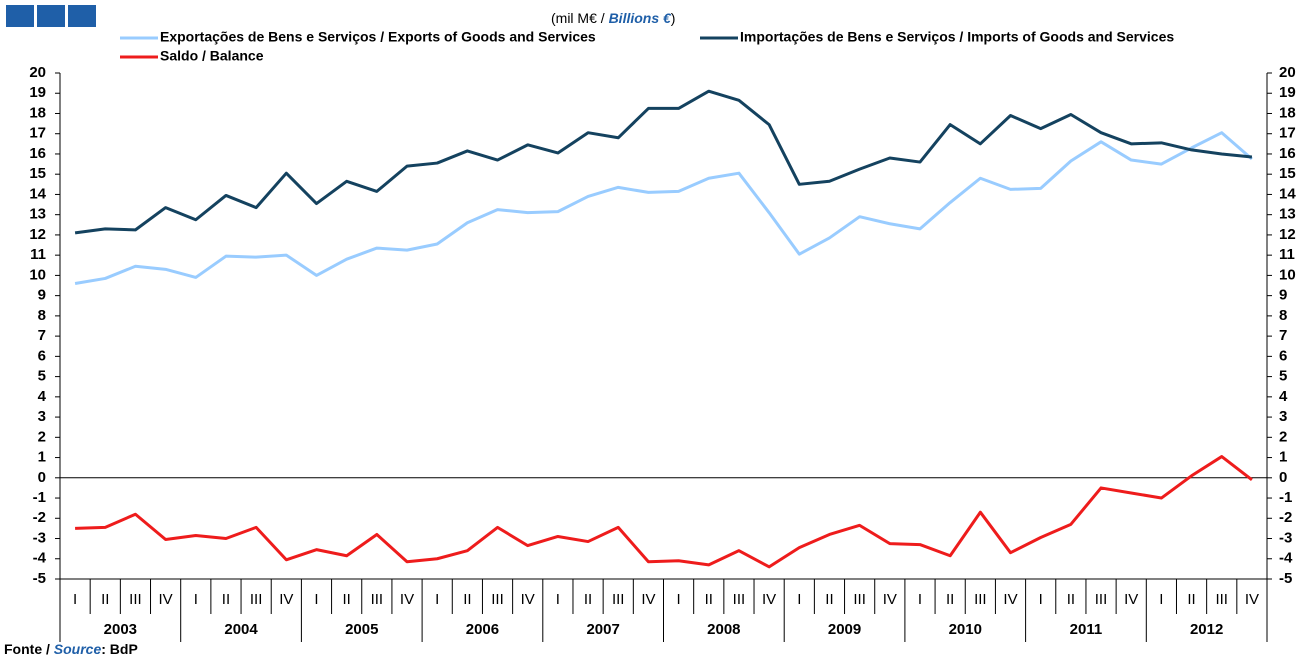 The image size is (1310, 664). Describe the element at coordinates (1283, 416) in the screenshot. I see `y2-tick-label: 3` at that location.